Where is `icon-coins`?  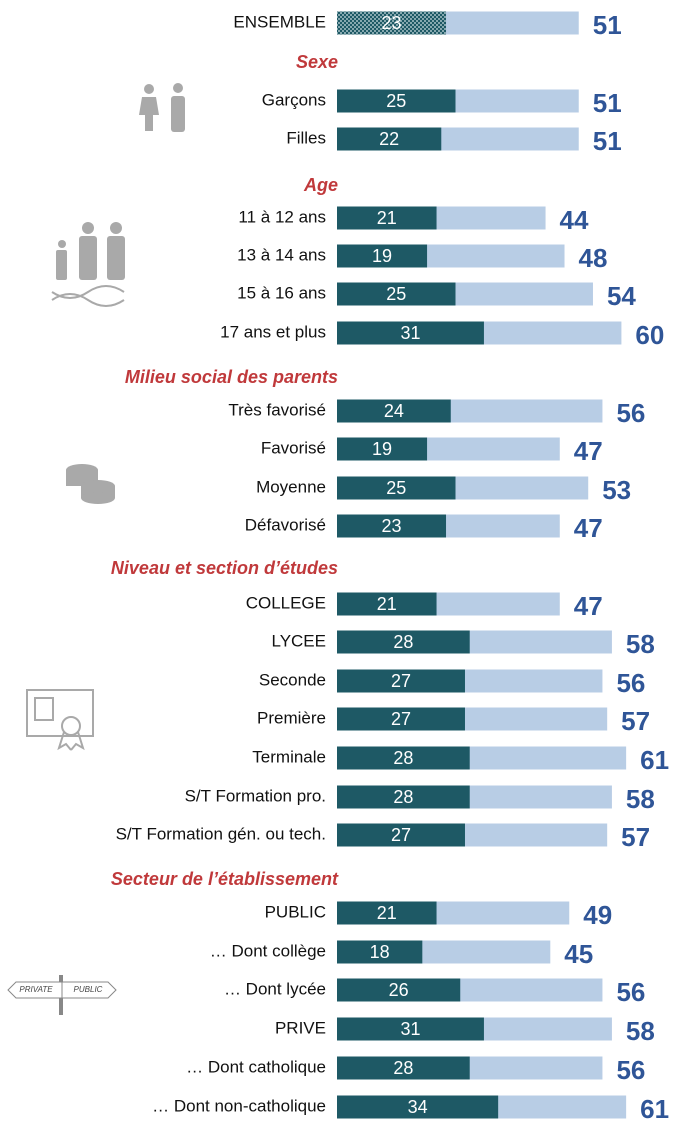
icon-coins is located at coordinates (90, 484).